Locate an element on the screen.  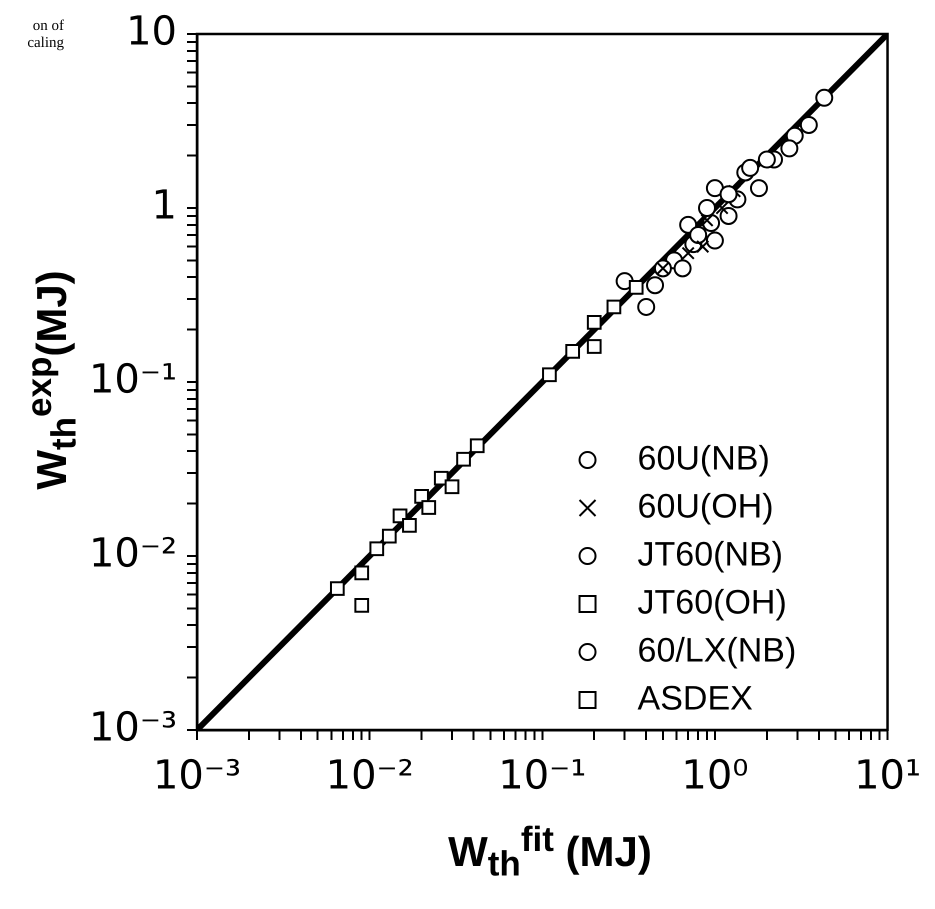
x-axis-title: W$_{th}$$^{fit}$ (MJ) is located at coordinates (550, 852).